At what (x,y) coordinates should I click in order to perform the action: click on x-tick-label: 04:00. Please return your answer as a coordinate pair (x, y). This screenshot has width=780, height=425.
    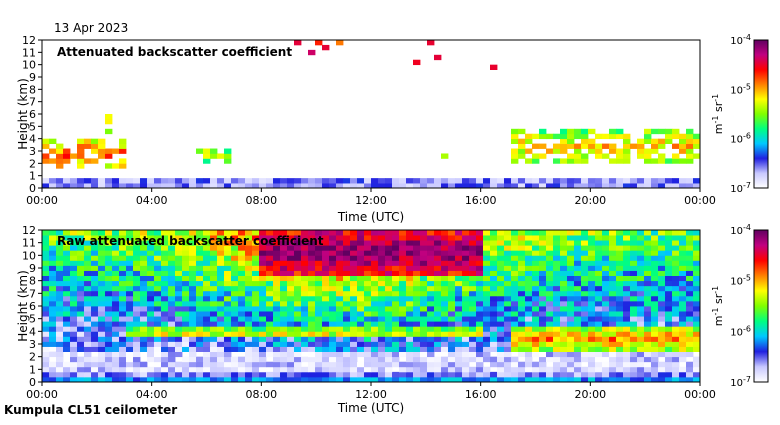
    Looking at the image, I should click on (152, 200).